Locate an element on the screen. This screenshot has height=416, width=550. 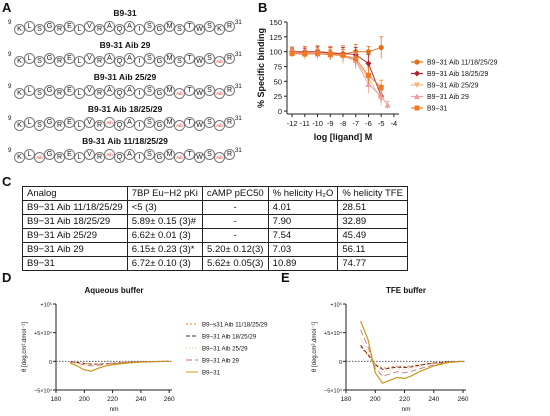
x-tick-label: -4 is located at coordinates (394, 123).